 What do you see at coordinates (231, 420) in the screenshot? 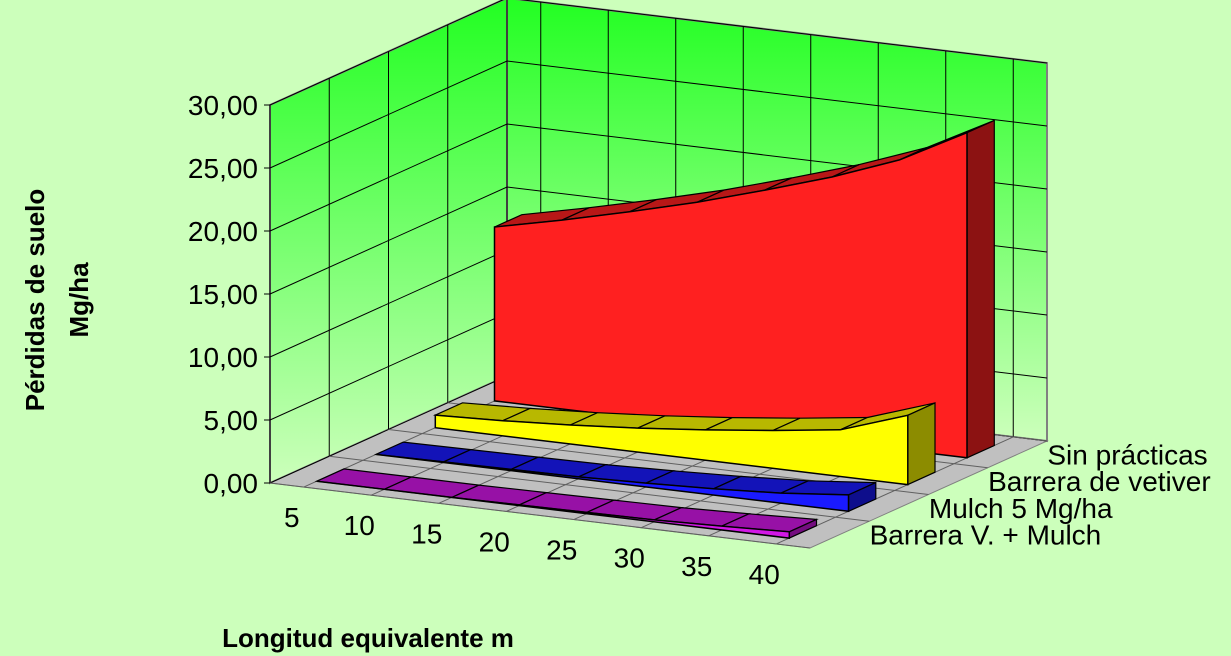
I see `y-tick-label: 5,00` at bounding box center [231, 420].